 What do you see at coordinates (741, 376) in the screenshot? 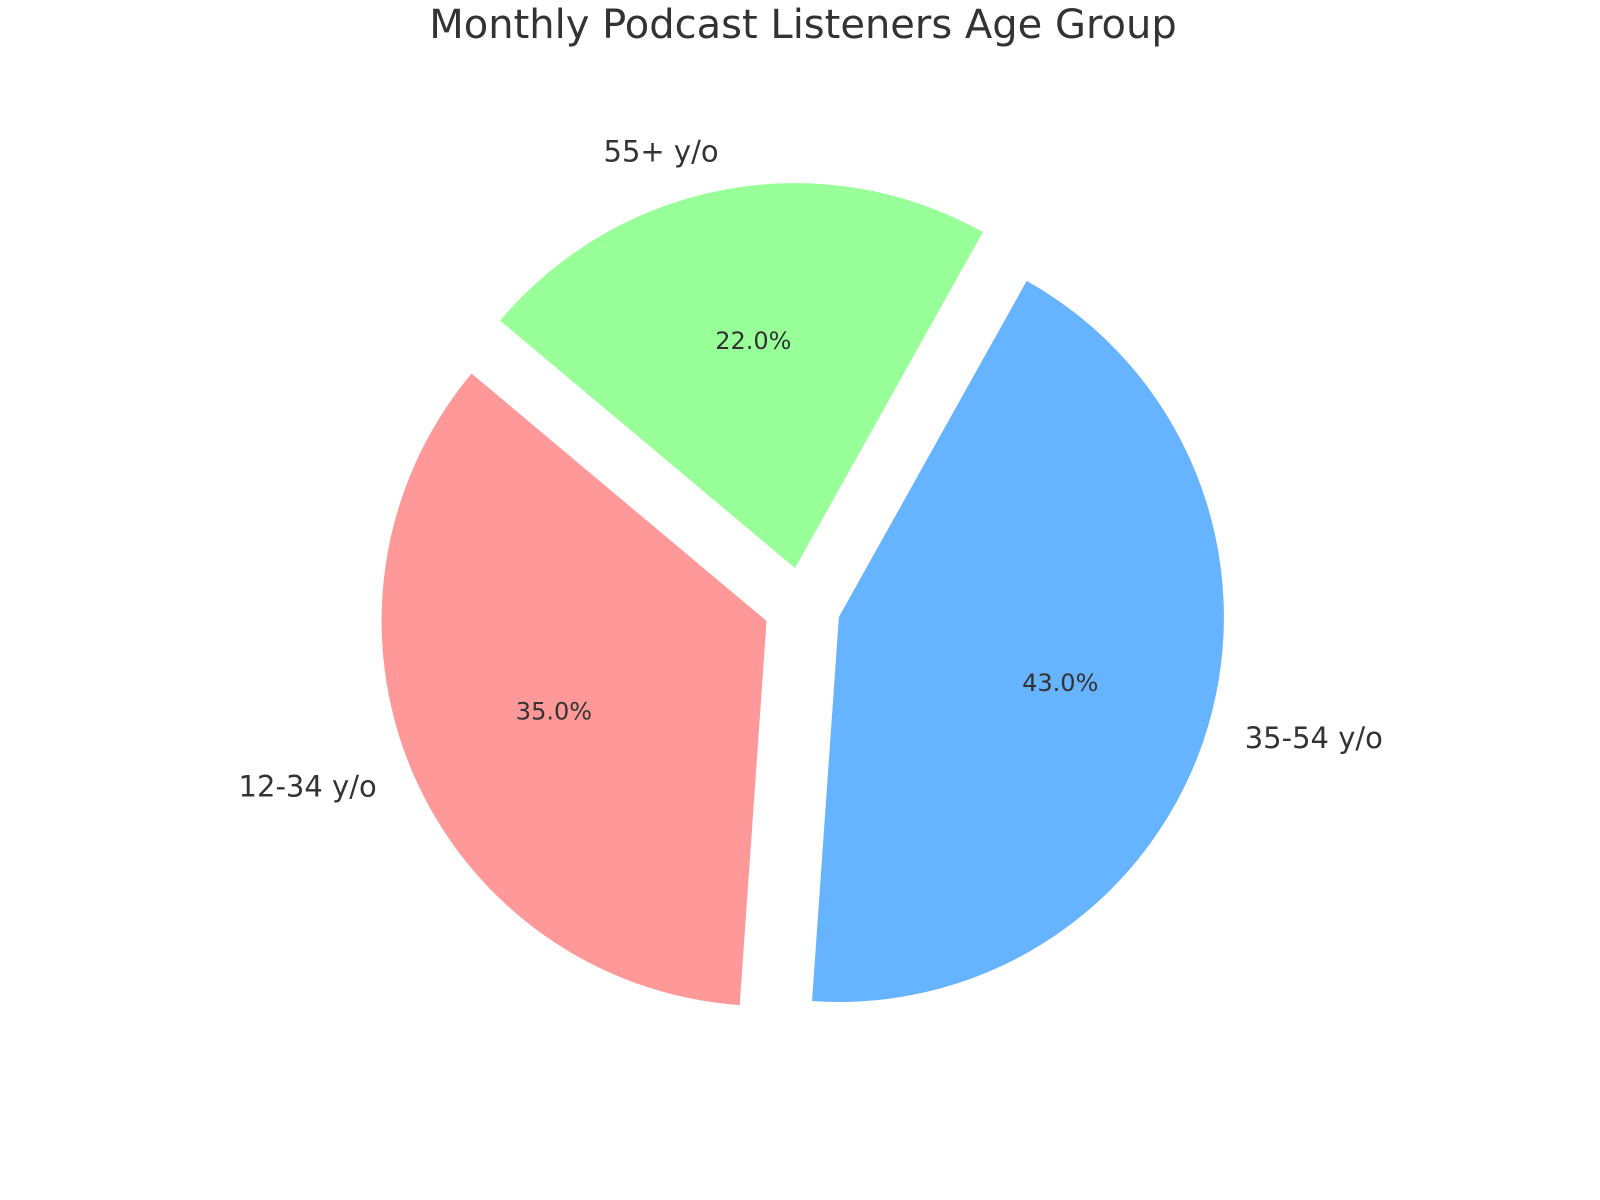
I see `pie-slice-55-y-o` at bounding box center [741, 376].